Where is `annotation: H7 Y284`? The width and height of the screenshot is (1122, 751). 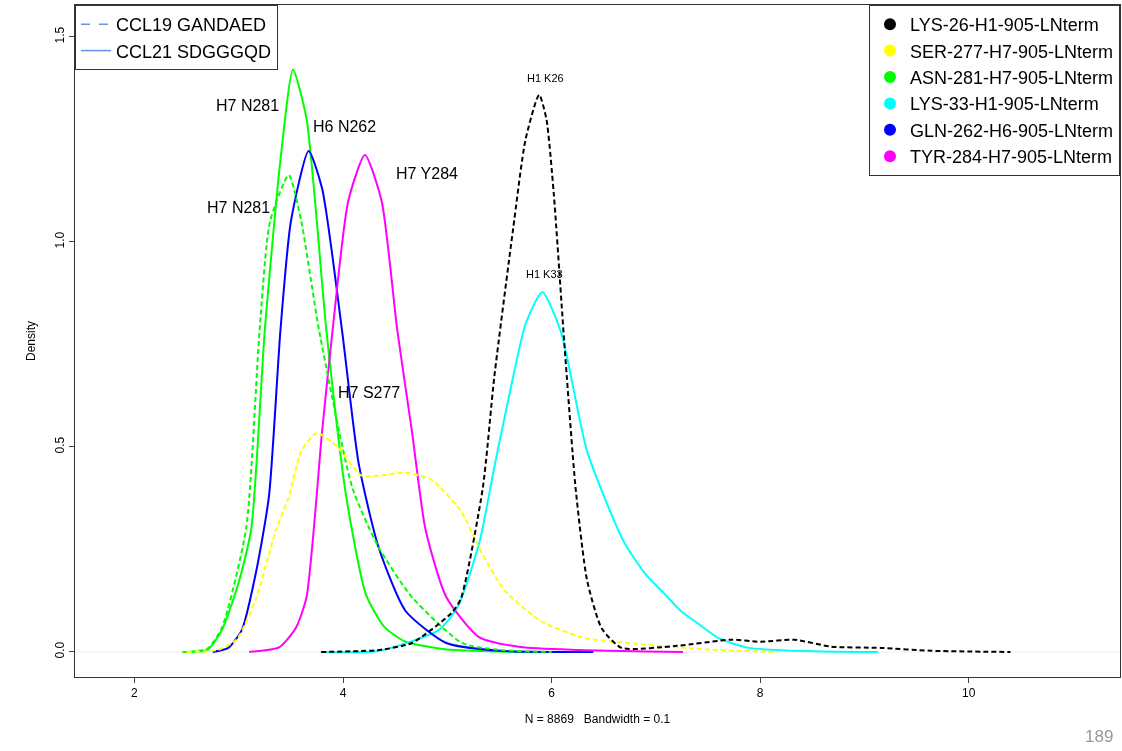 annotation: H7 Y284 is located at coordinates (427, 173).